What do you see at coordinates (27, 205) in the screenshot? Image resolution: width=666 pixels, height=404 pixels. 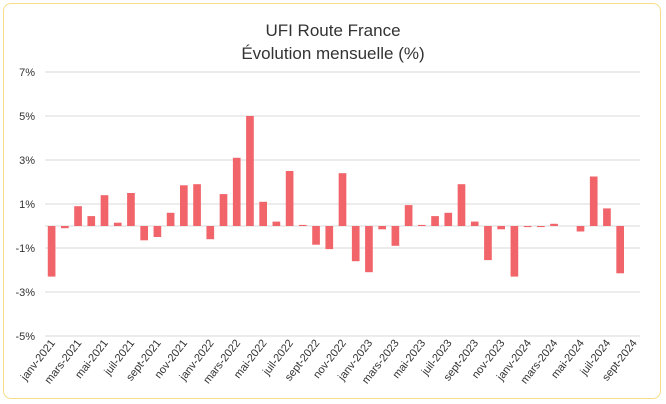 I see `y-tick-label: 1%` at bounding box center [27, 205].